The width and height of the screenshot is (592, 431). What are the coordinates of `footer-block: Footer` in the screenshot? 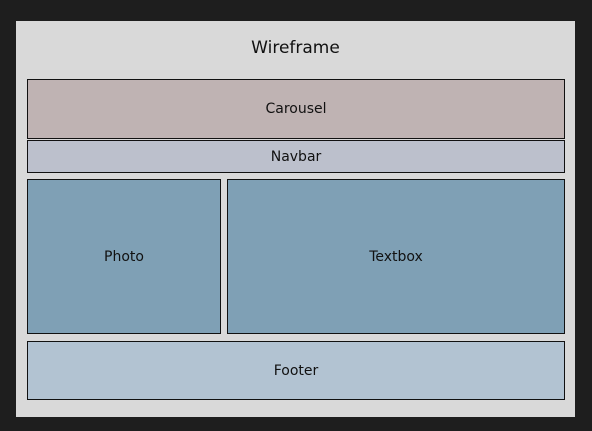 It's located at (296, 370).